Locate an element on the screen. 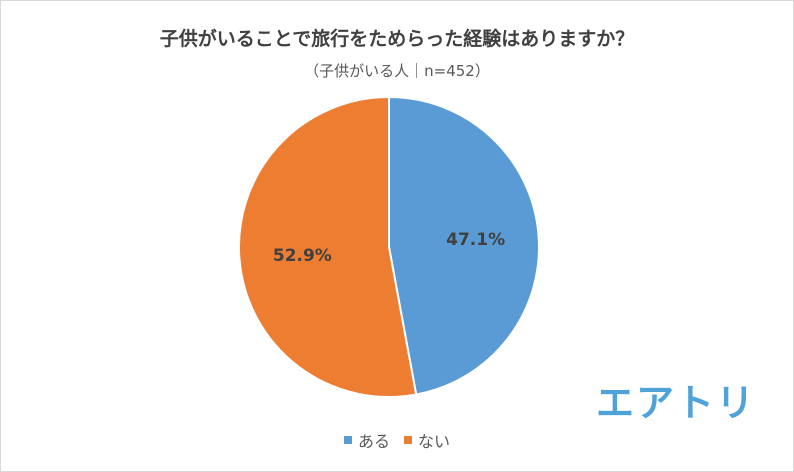 The width and height of the screenshot is (794, 472). slice-label-nai: 52.9% is located at coordinates (302, 256).